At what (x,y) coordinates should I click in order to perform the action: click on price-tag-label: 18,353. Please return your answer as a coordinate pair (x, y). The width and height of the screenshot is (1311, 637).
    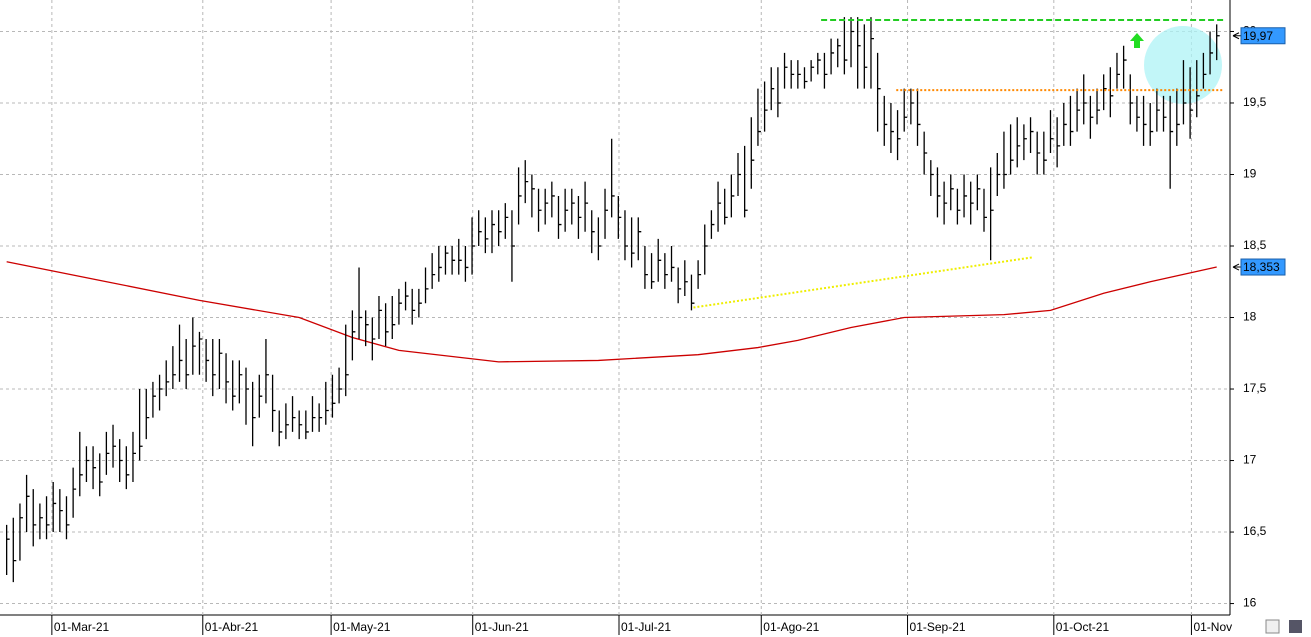
    Looking at the image, I should click on (1261, 267).